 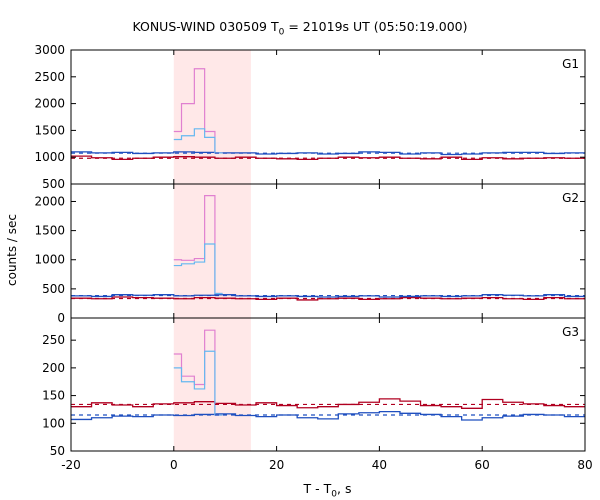 I want to click on panel-label: G2, so click(x=570, y=198).